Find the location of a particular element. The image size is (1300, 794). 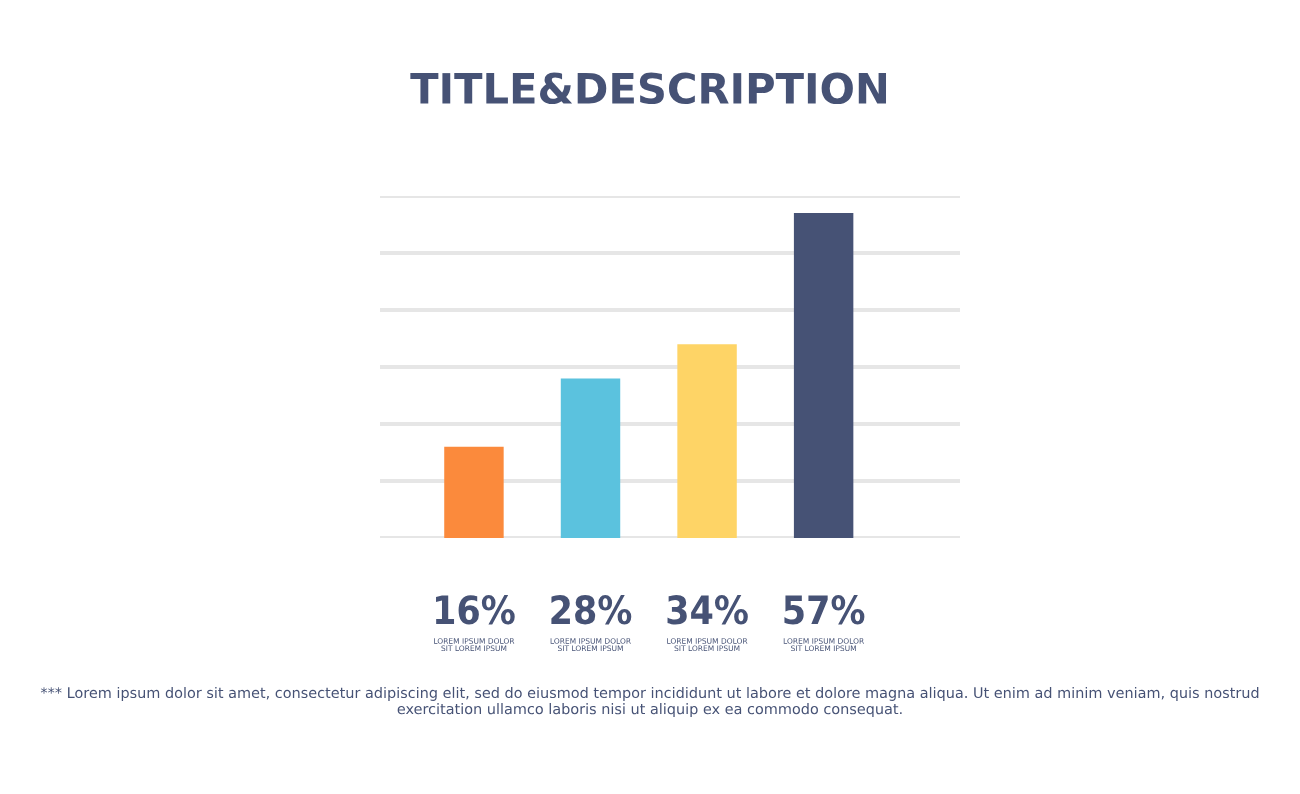

data-label: 57% is located at coordinates (824, 610).